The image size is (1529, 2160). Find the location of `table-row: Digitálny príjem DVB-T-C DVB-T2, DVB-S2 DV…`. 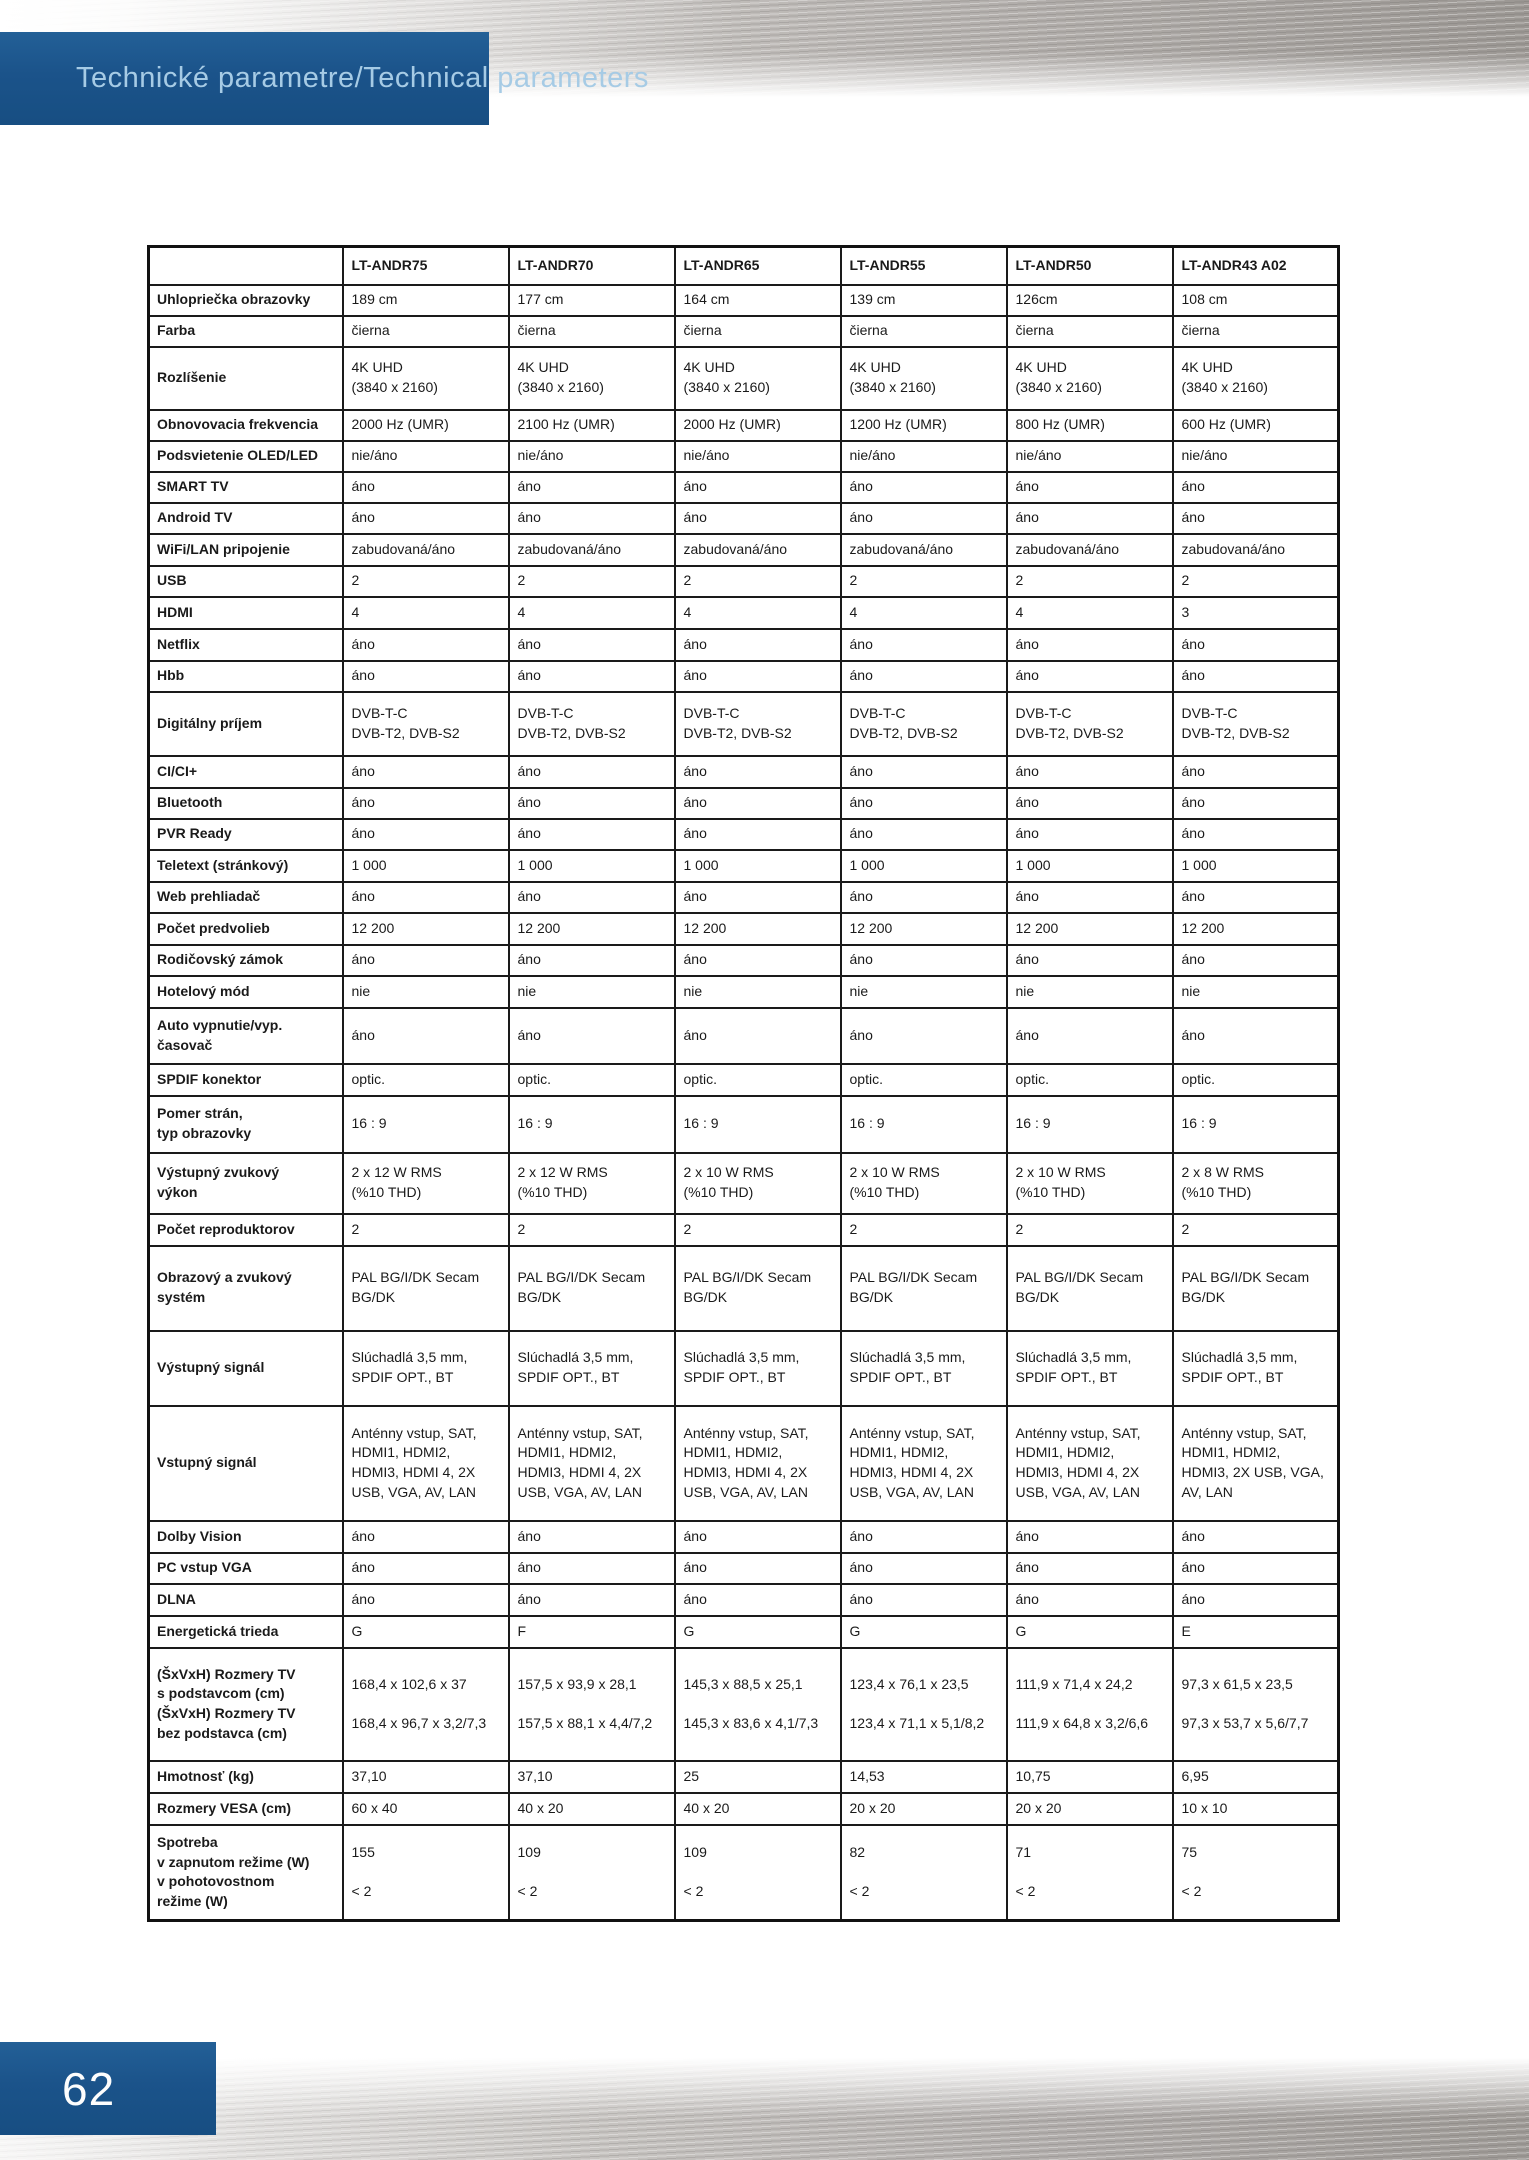

table-row: Digitálny príjem DVB-T-C DVB-T2, DVB-S2 DV… is located at coordinates (743, 723).